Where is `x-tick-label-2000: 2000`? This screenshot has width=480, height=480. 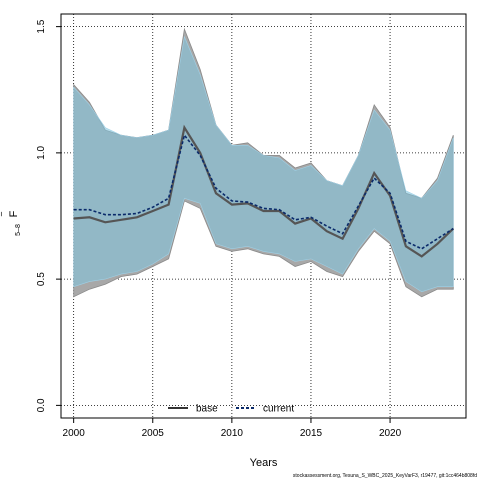
x-tick-label-2000: 2000 is located at coordinates (74, 433).